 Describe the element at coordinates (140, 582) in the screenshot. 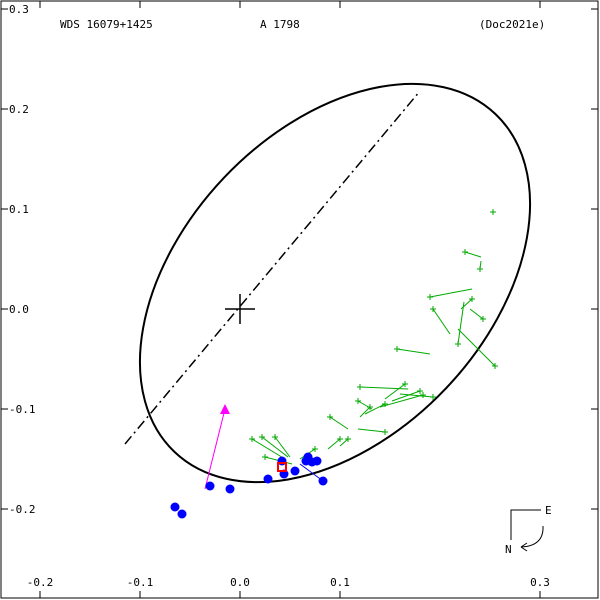

I see `x-tick-label: -0.1` at that location.